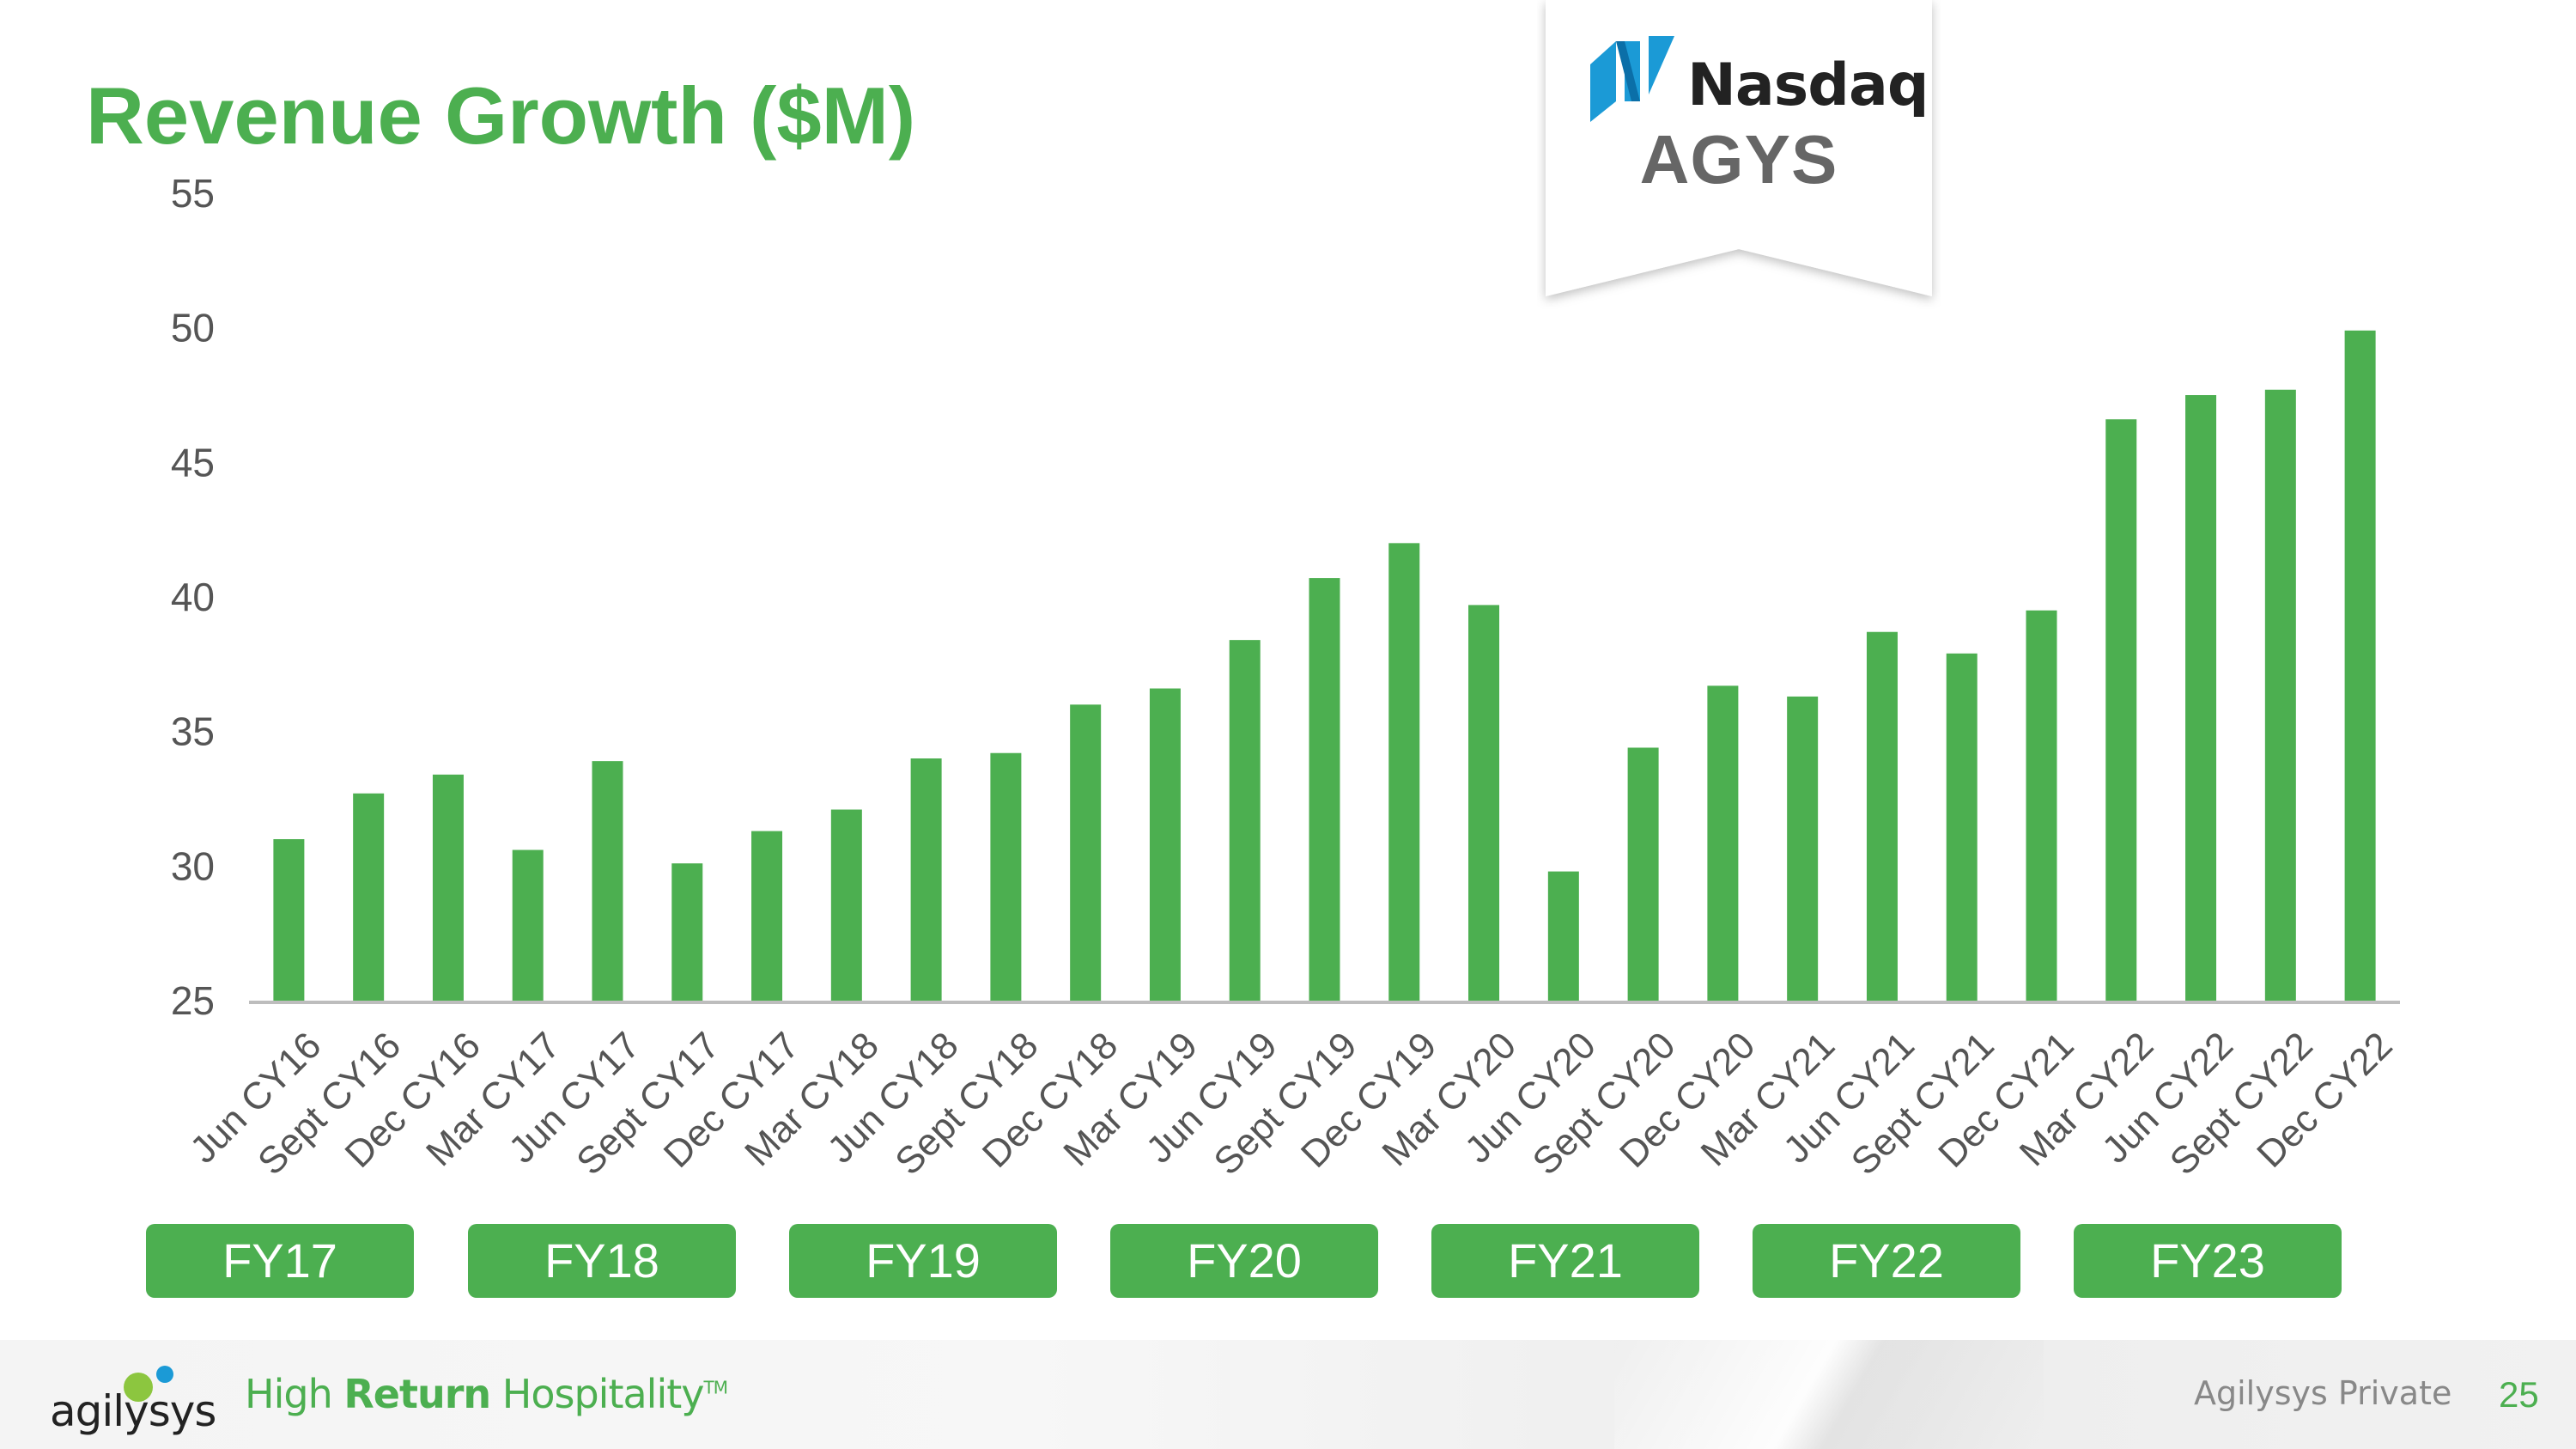 This screenshot has width=2576, height=1449. What do you see at coordinates (2323, 1393) in the screenshot?
I see `footer-classification: Agilysys Private` at bounding box center [2323, 1393].